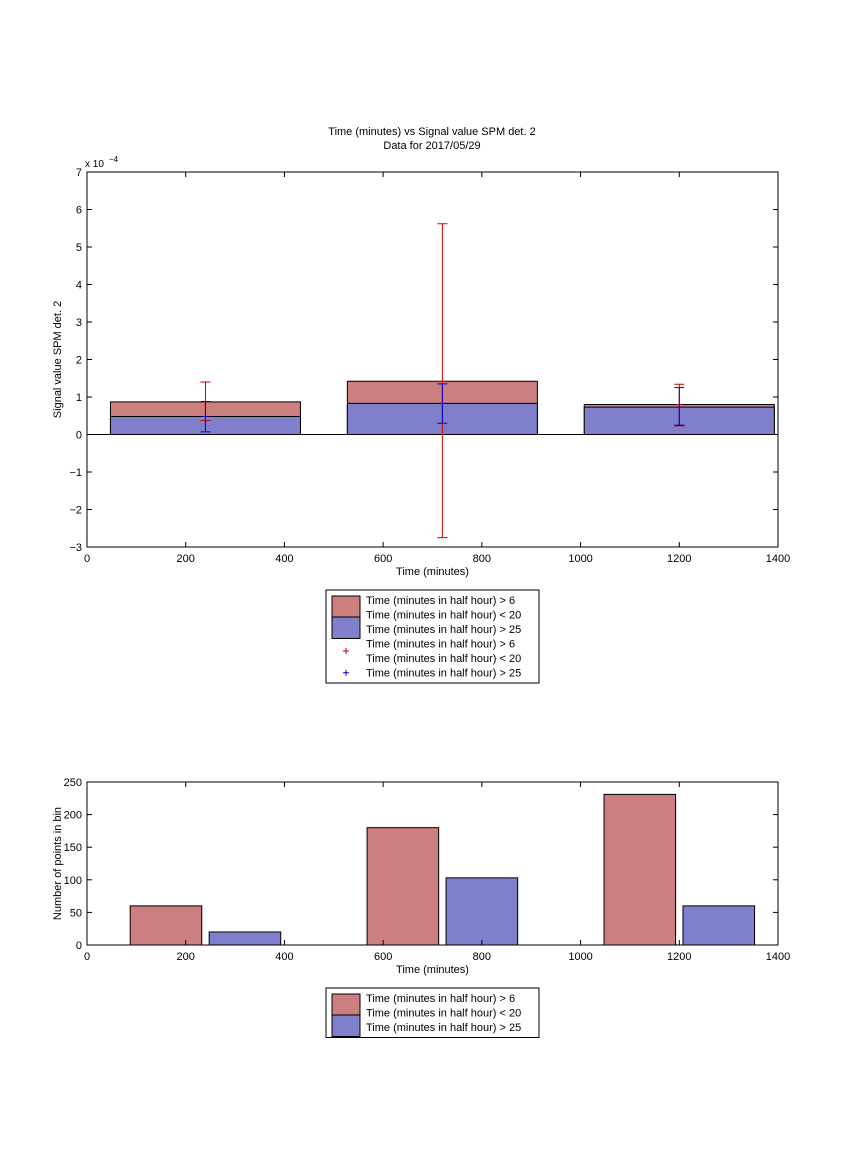 The image size is (864, 1152). What do you see at coordinates (73, 848) in the screenshot?
I see `y-tick-label: 150` at bounding box center [73, 848].